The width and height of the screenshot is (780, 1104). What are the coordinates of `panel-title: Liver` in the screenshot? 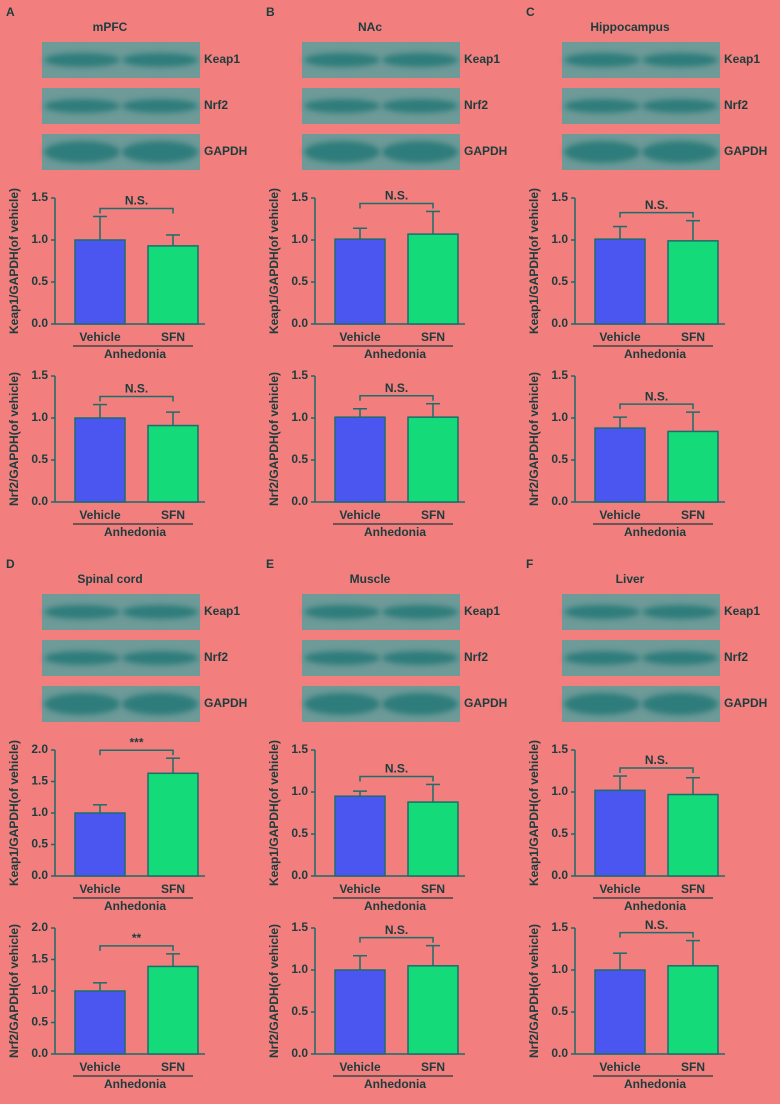 It's located at (630, 579).